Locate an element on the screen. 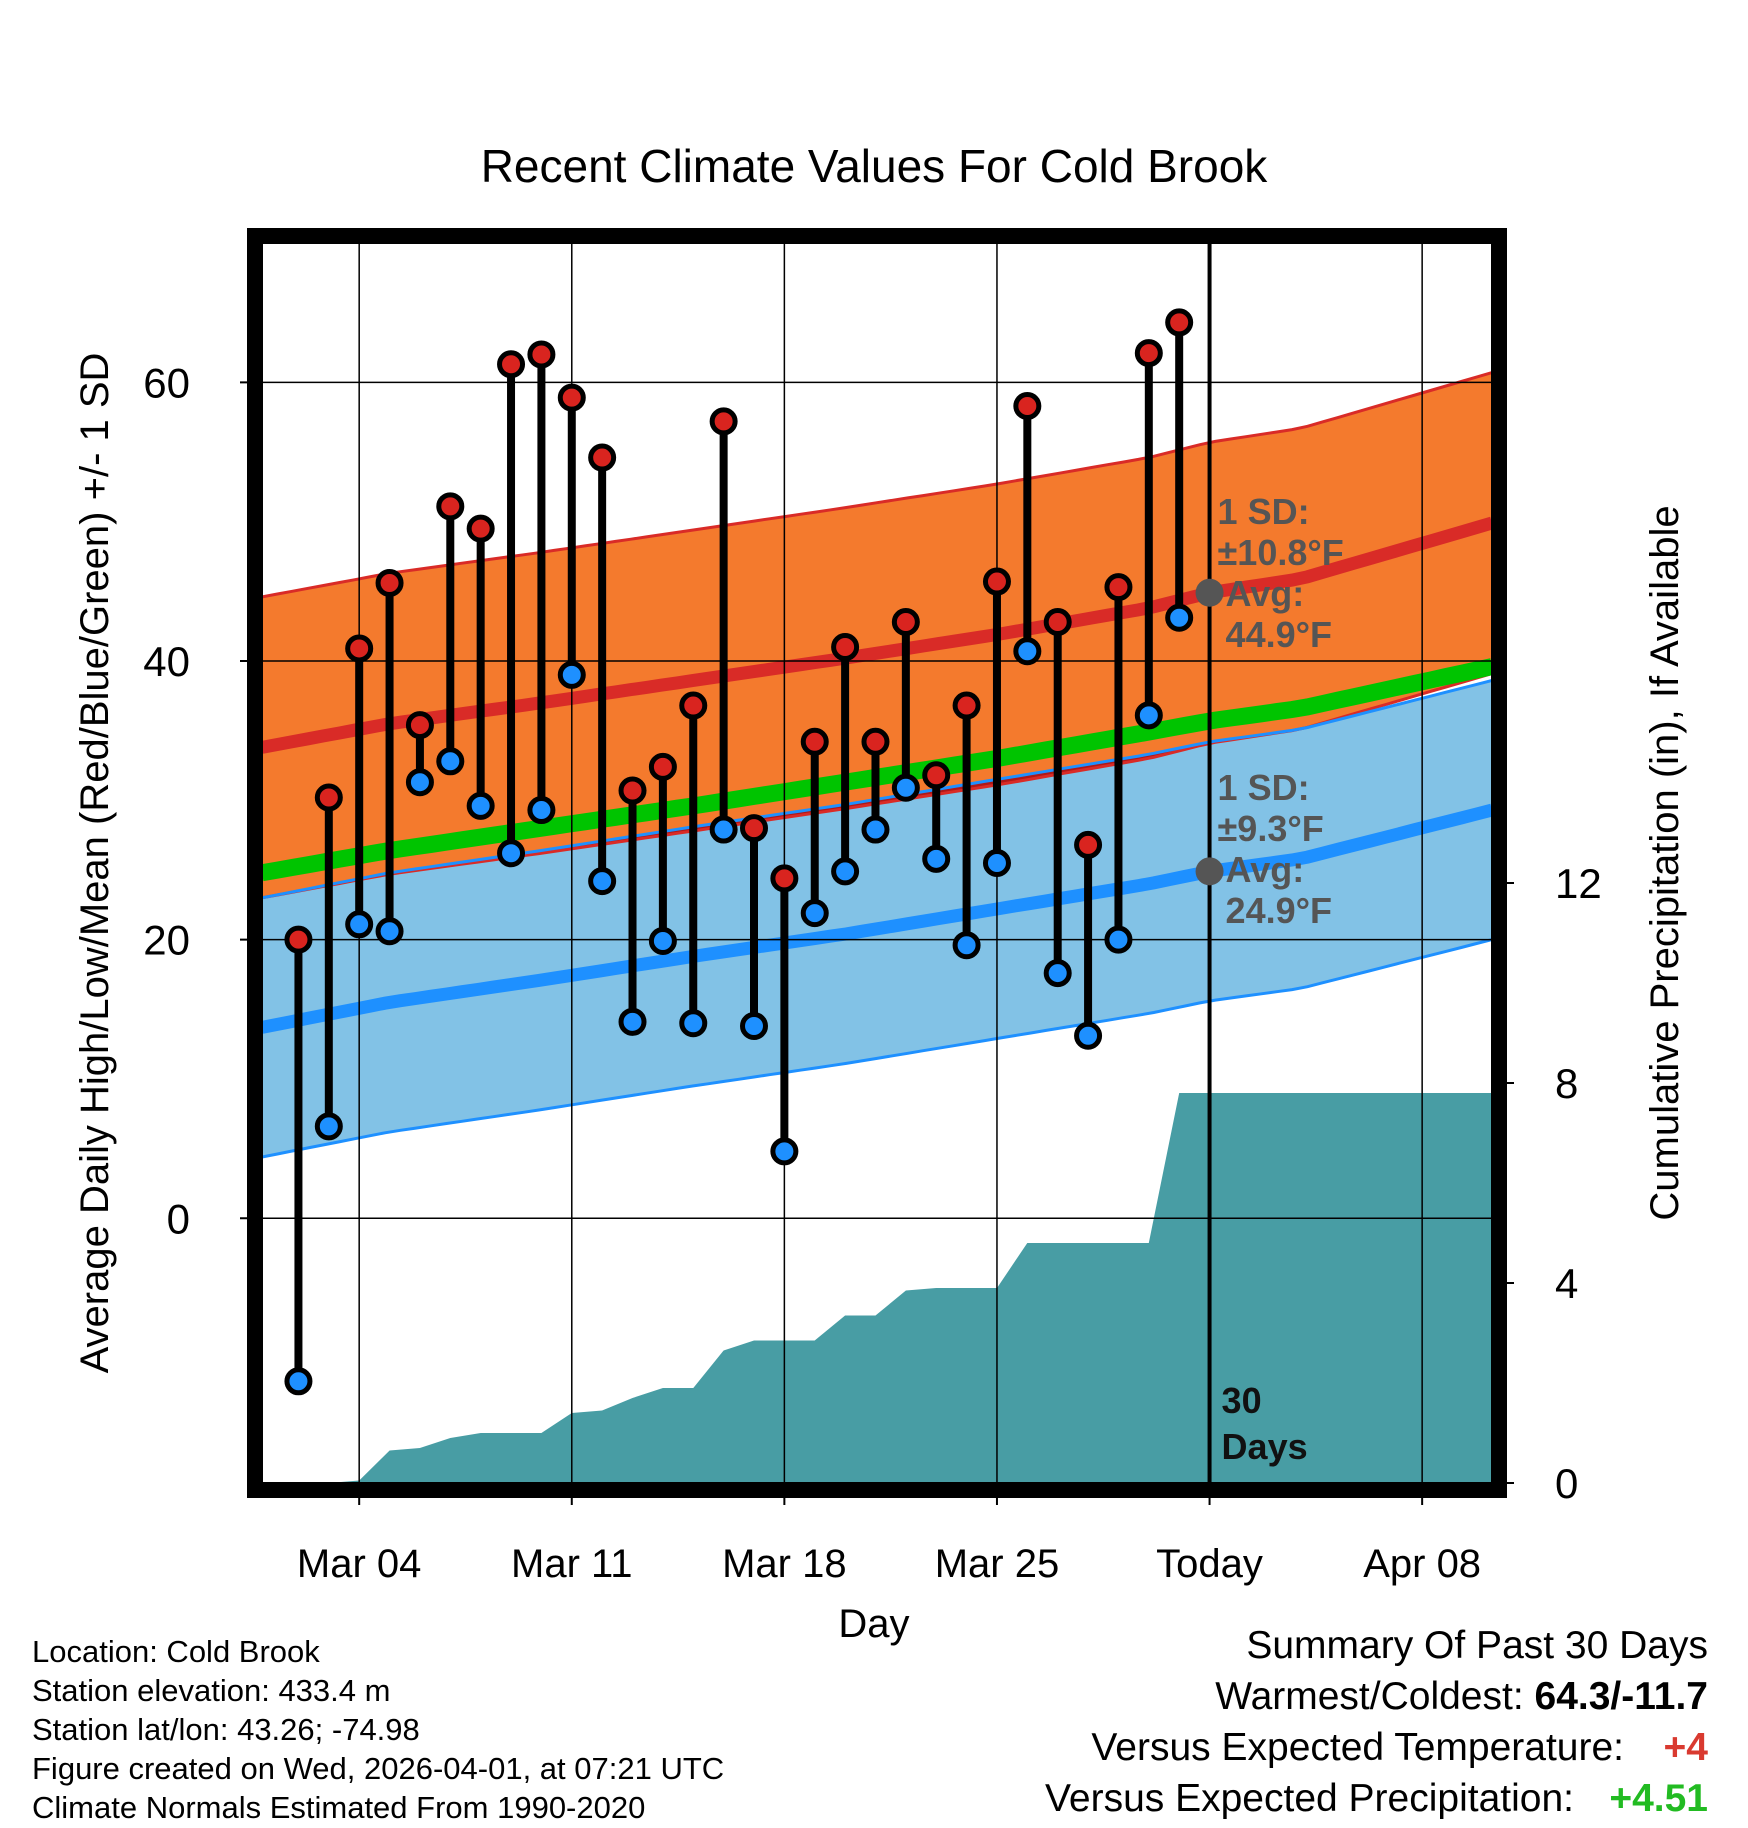 The width and height of the screenshot is (1748, 1828). low-normal-avg-label: Avg: is located at coordinates (1265, 869).